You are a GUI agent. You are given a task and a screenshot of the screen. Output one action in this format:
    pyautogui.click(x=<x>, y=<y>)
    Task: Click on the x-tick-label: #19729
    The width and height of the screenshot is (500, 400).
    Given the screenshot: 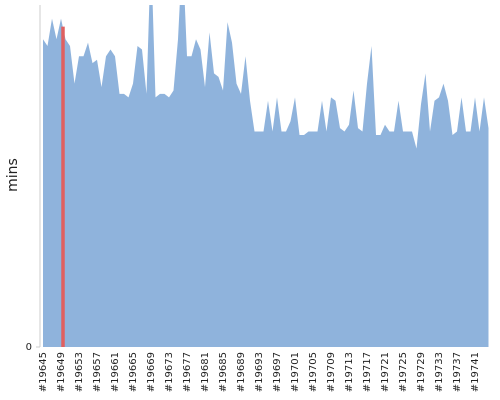 What is the action you would take?
    pyautogui.click(x=421, y=372)
    